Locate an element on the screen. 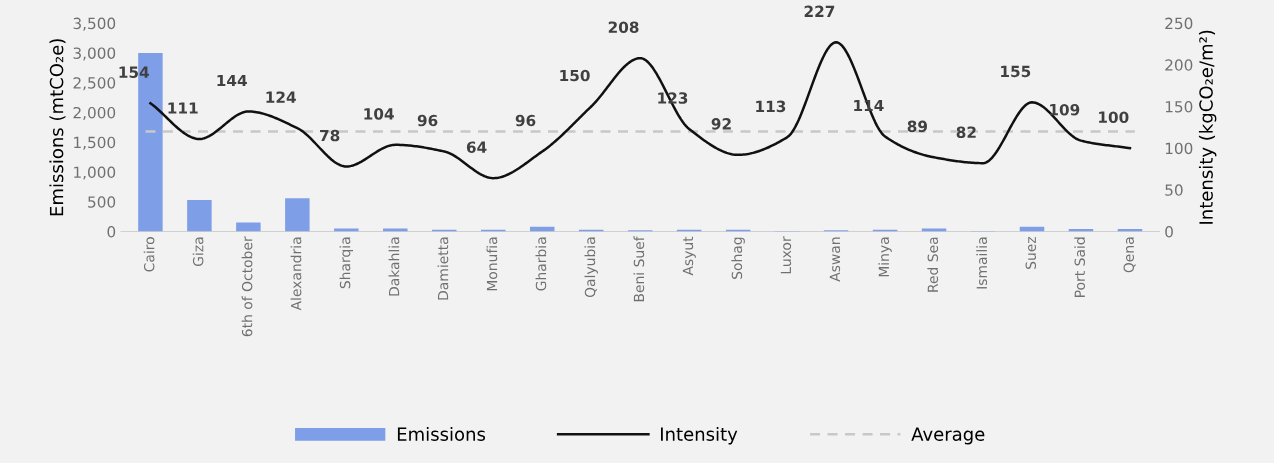 The width and height of the screenshot is (1274, 463). y-tick-label: 3,000 is located at coordinates (94, 54).